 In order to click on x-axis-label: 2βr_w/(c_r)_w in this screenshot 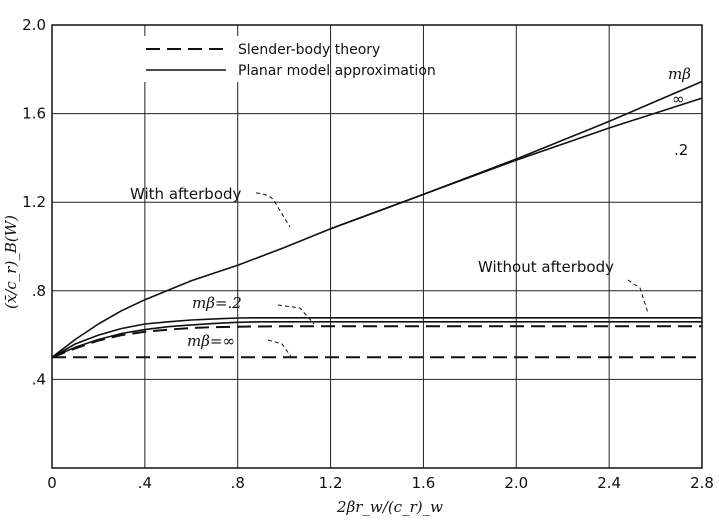, I will do `click(389, 507)`.